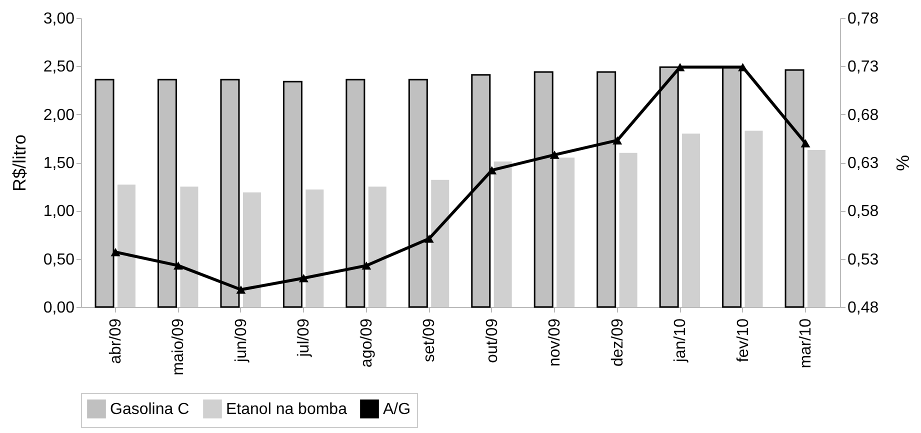  I want to click on x-tick-label: fev/10, so click(743, 340).